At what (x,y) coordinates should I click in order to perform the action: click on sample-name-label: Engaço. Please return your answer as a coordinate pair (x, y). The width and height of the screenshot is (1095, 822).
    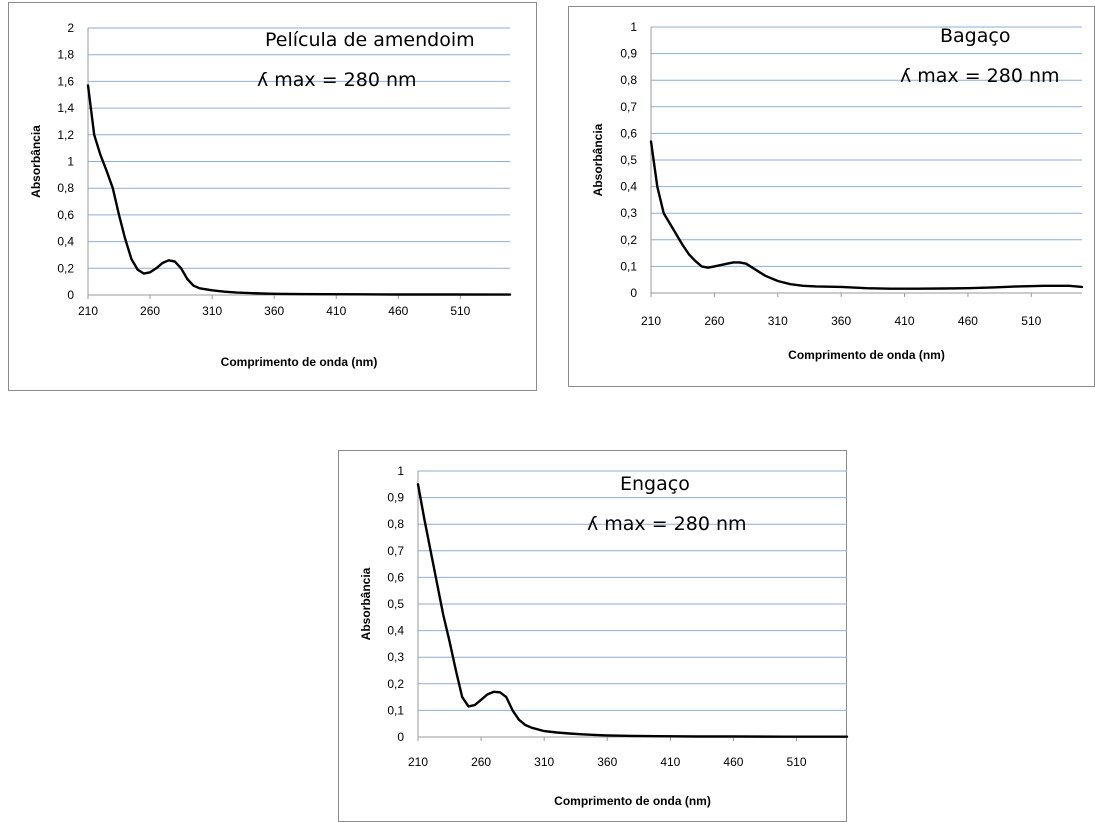
    Looking at the image, I should click on (655, 484).